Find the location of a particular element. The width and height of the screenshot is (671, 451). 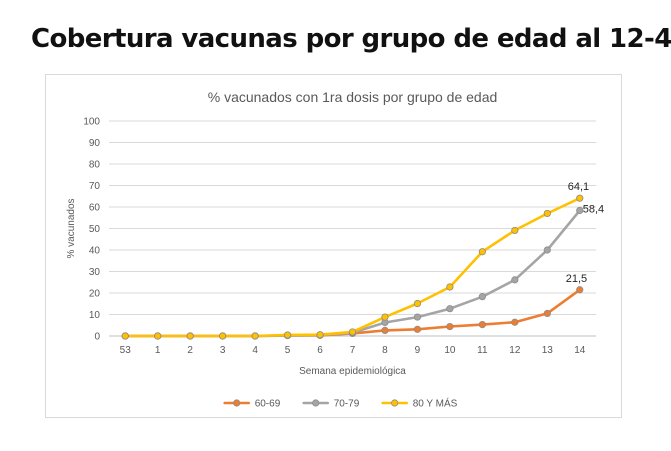

x-tick-label: 2 is located at coordinates (190, 350).